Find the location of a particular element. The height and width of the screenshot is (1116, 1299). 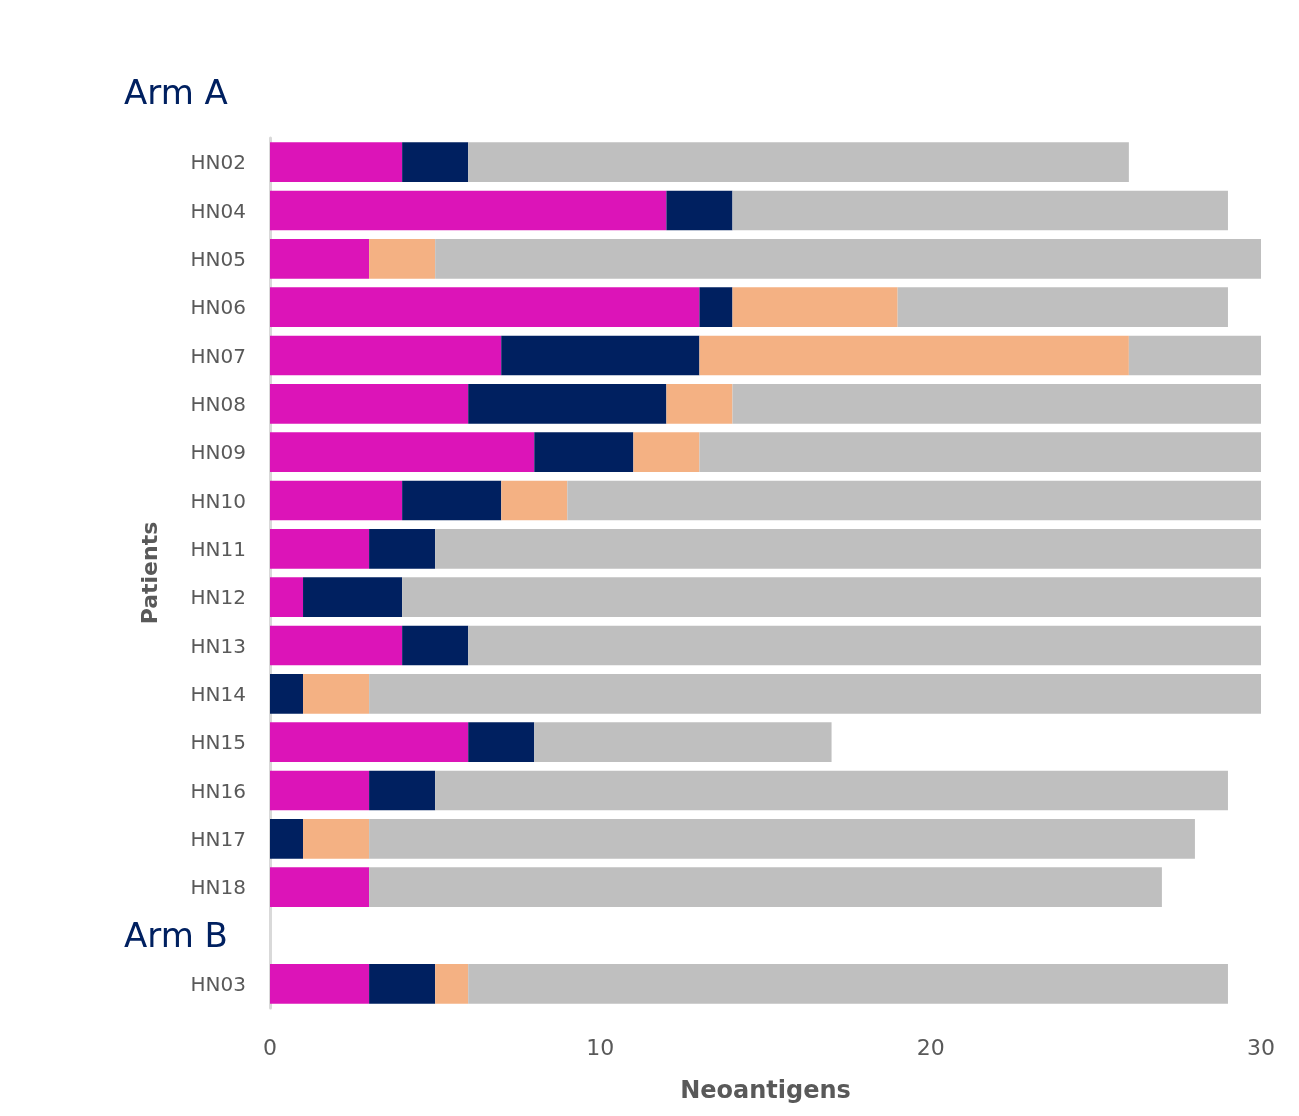

y-tick-label: HN18 is located at coordinates (218, 887).